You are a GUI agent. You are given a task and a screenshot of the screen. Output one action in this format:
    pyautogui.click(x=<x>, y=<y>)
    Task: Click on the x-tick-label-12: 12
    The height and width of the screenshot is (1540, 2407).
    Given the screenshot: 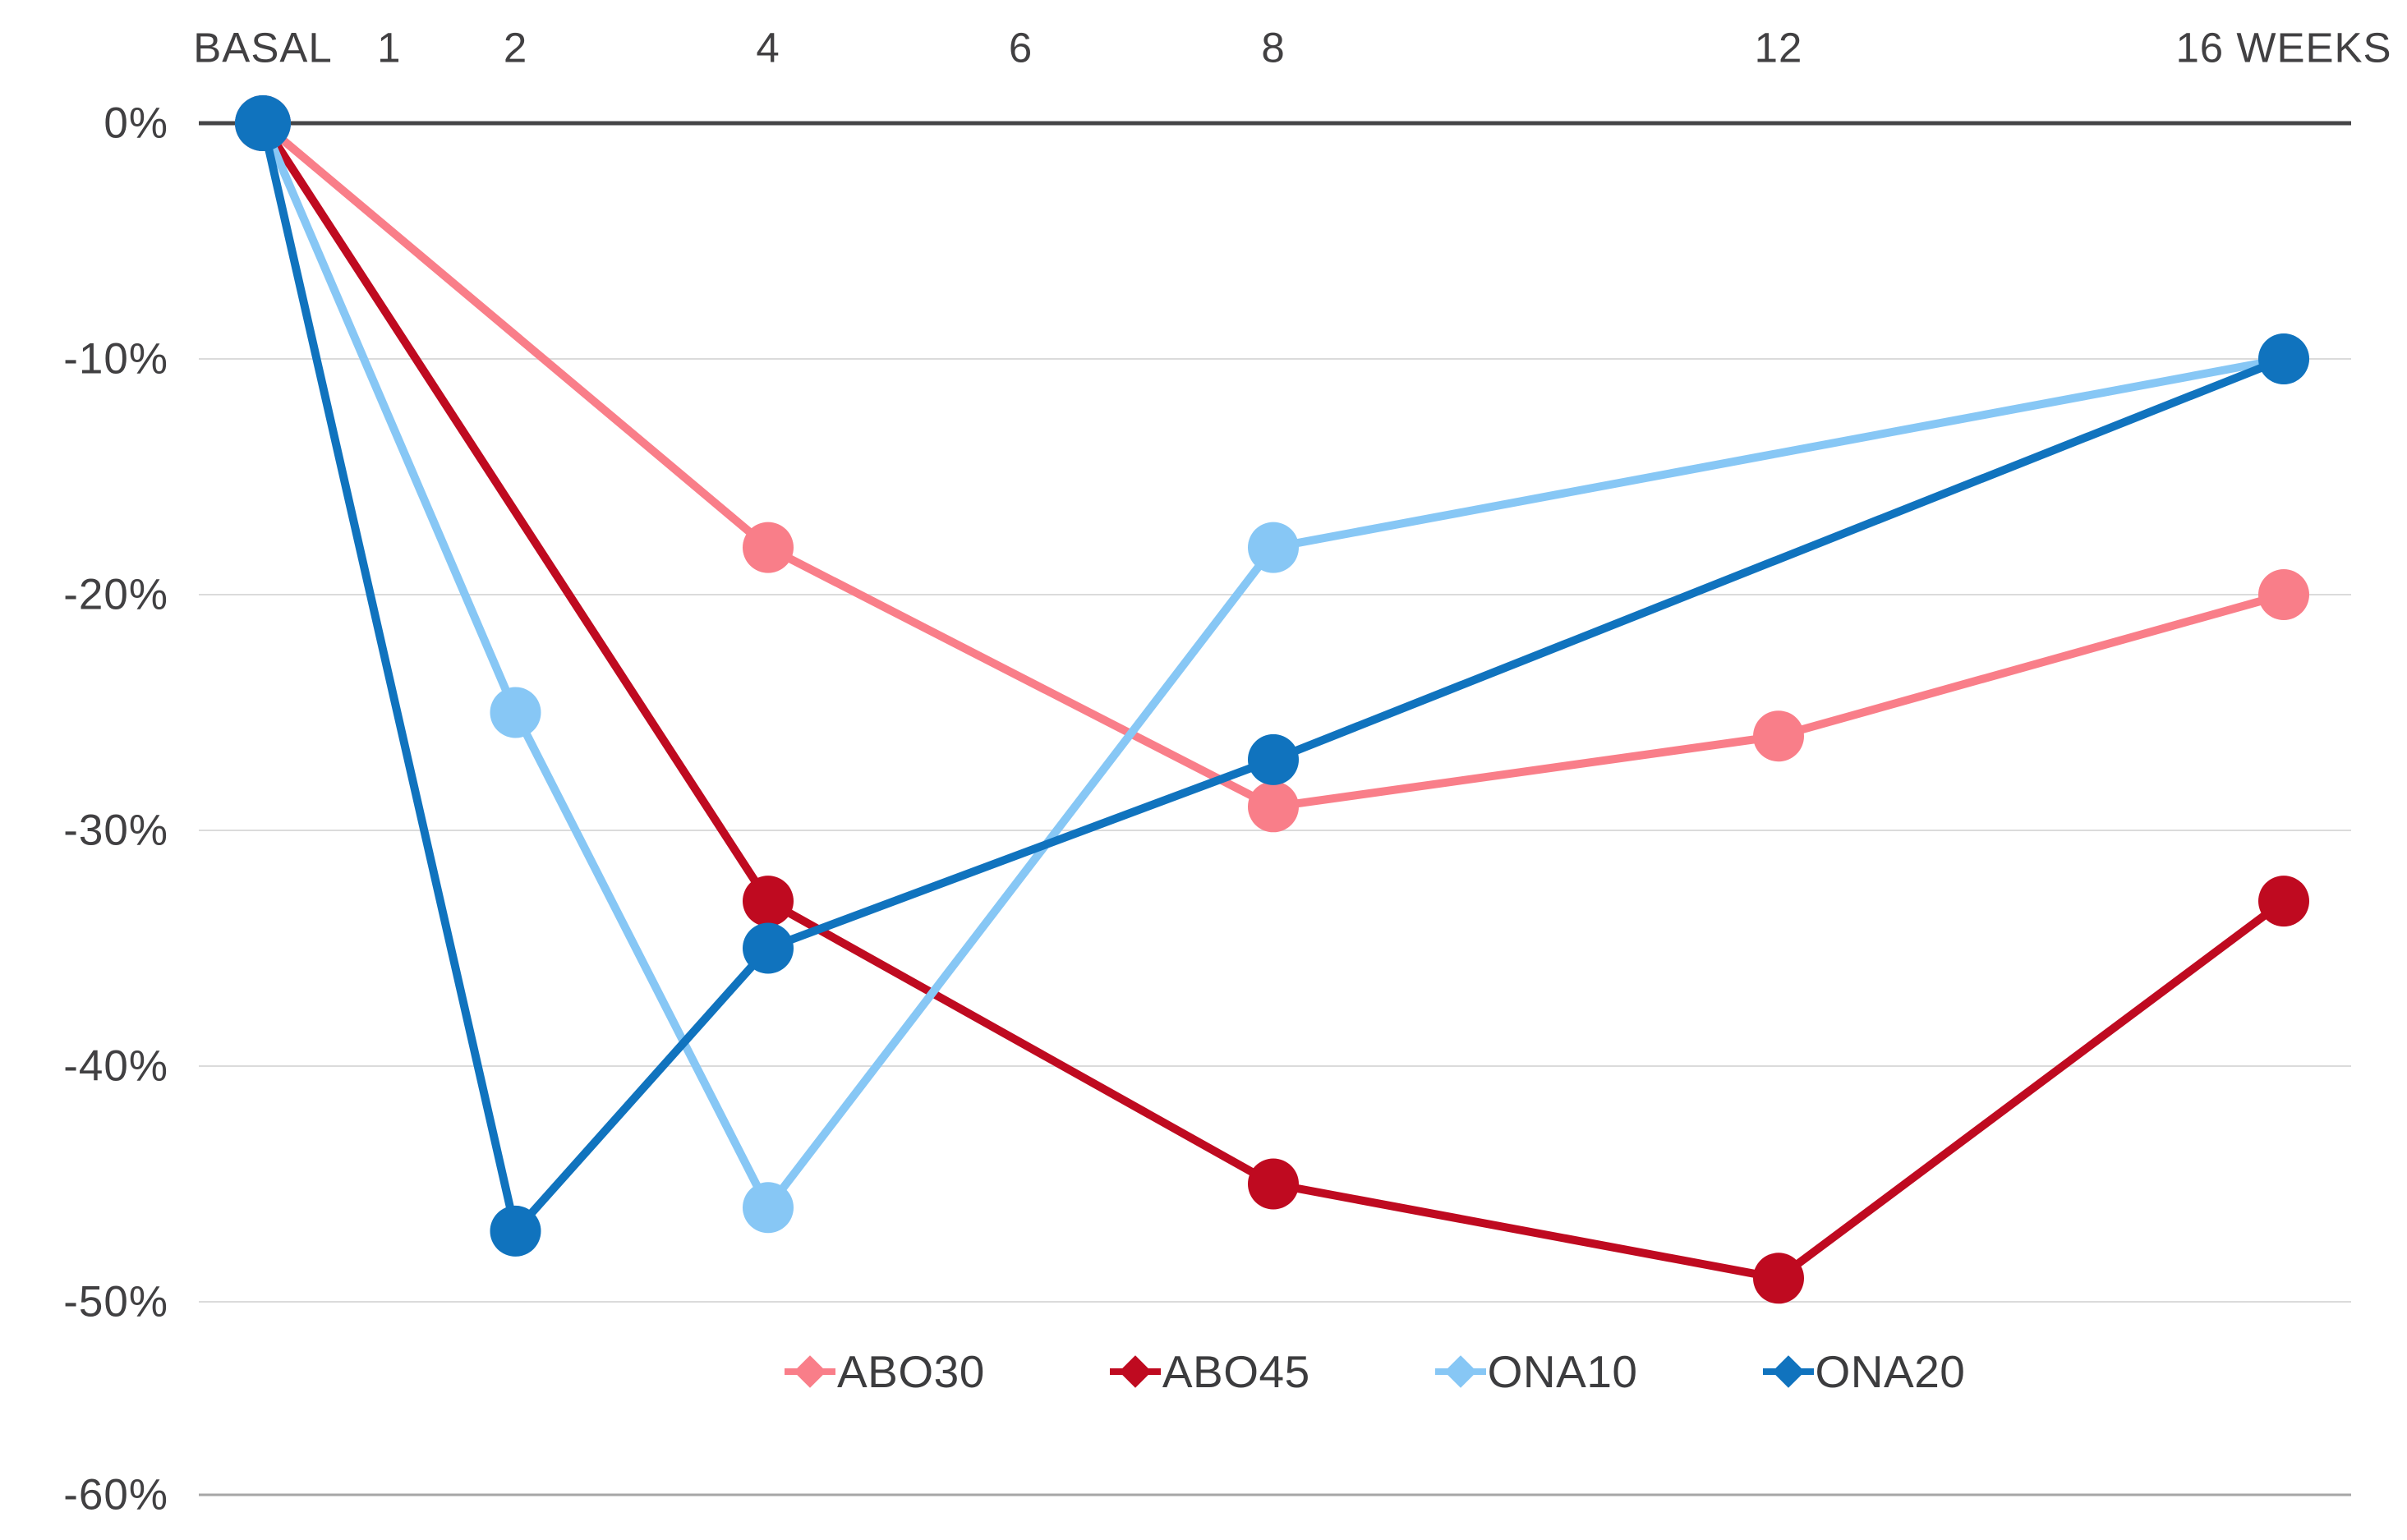 What is the action you would take?
    pyautogui.click(x=1779, y=48)
    